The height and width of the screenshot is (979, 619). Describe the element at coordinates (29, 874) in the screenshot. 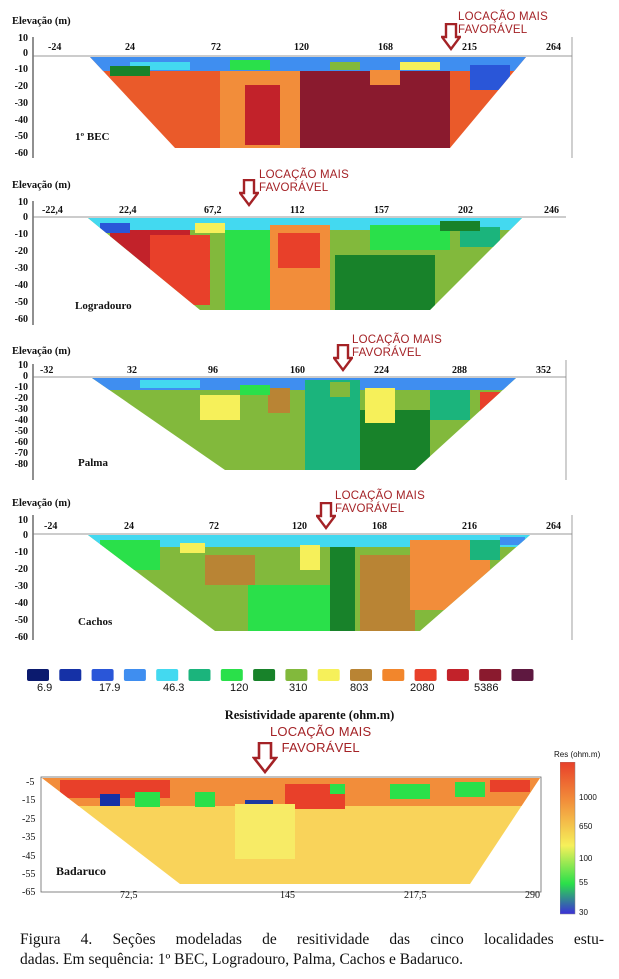

I see `y-tick: -55` at that location.